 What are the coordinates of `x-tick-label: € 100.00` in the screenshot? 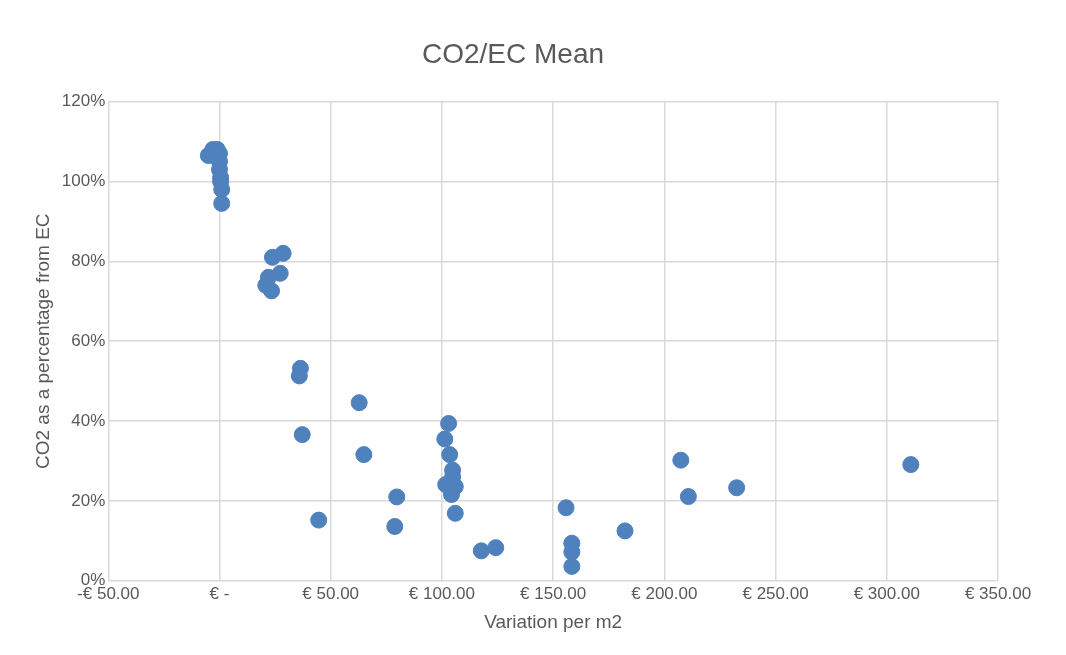 It's located at (442, 593).